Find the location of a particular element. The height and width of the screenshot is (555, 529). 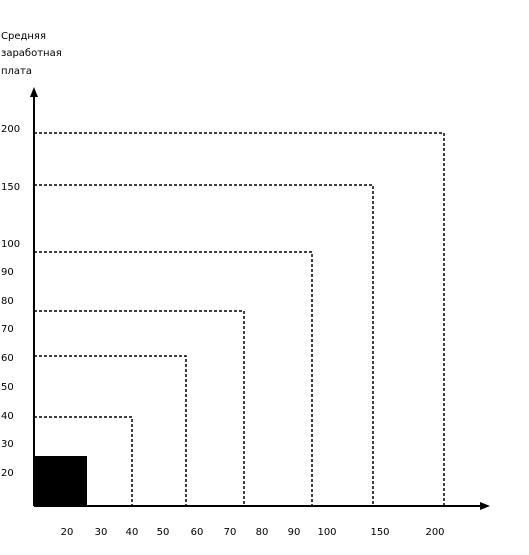

x-tick-label: 30 is located at coordinates (101, 532).